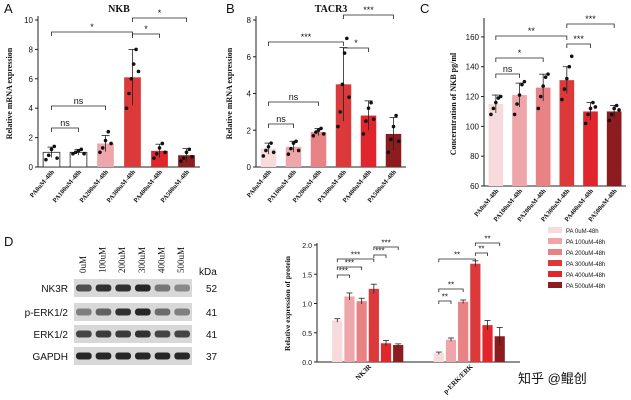 The width and height of the screenshot is (631, 400). I want to click on lane-label: 0uM, so click(83, 264).